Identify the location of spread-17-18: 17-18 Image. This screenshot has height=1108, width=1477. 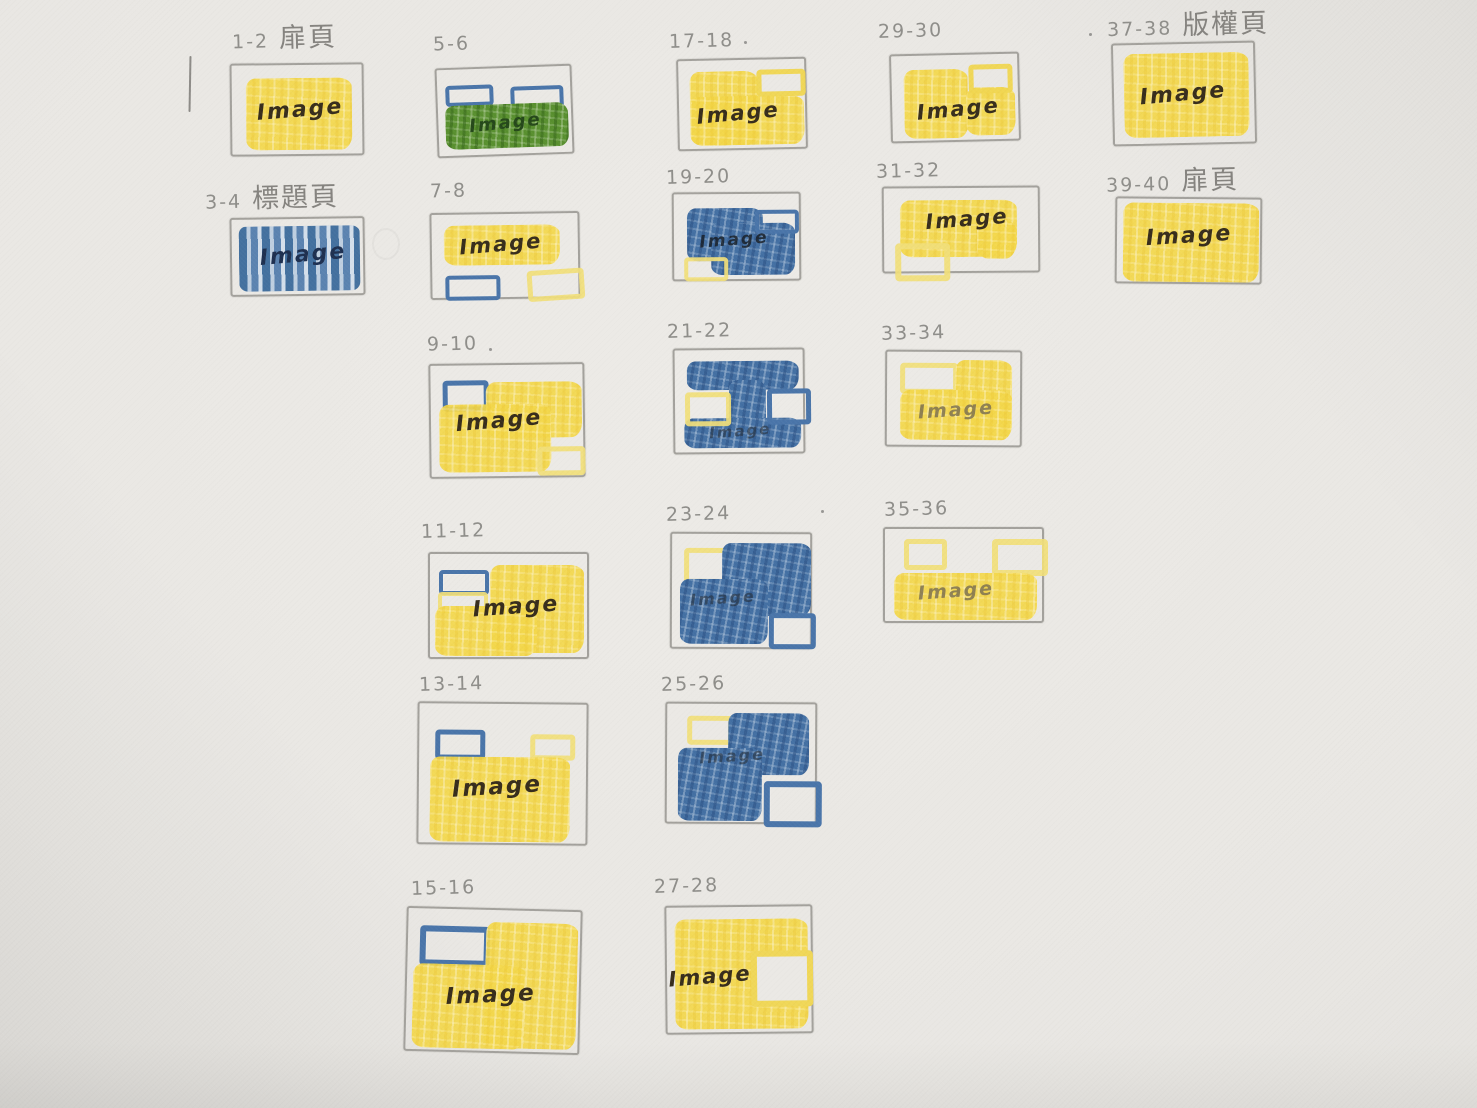
(738, 90).